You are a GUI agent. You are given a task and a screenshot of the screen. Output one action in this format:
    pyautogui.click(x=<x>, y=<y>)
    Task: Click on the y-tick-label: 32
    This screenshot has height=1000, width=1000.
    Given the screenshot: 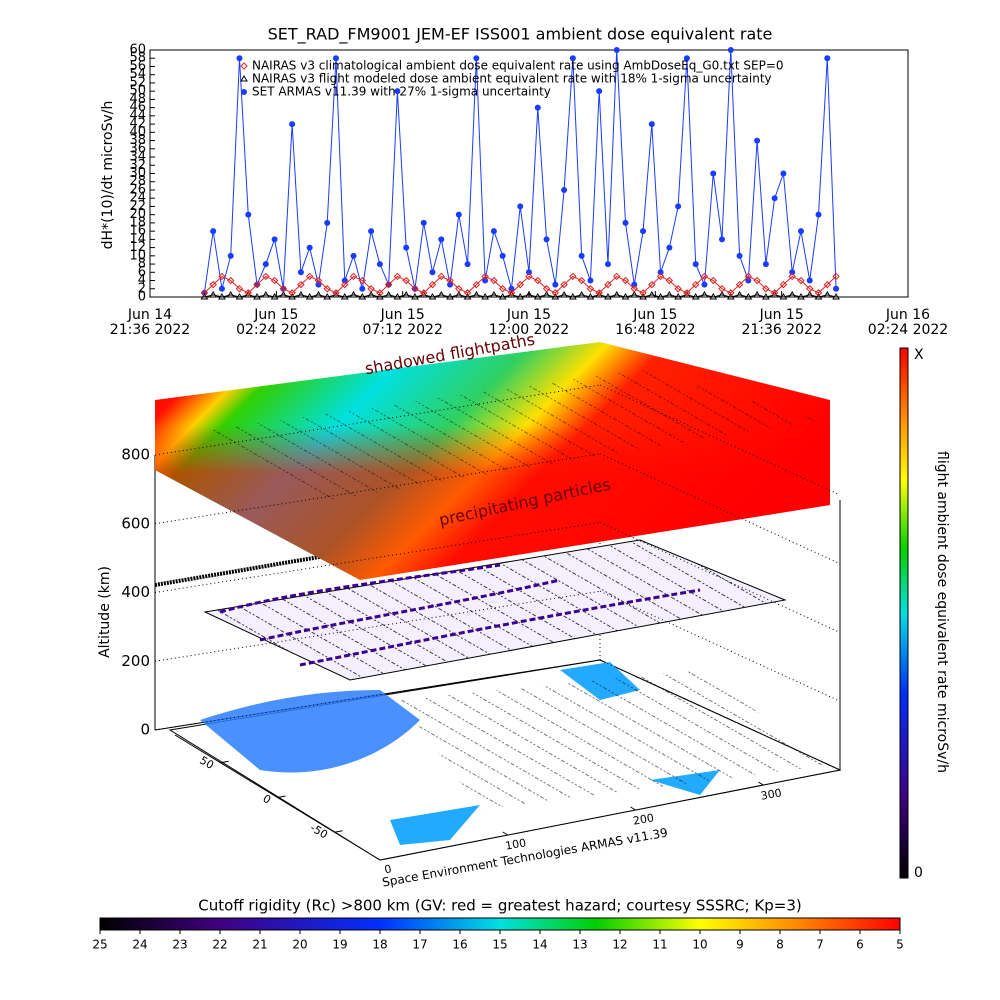 What is the action you would take?
    pyautogui.click(x=137, y=165)
    